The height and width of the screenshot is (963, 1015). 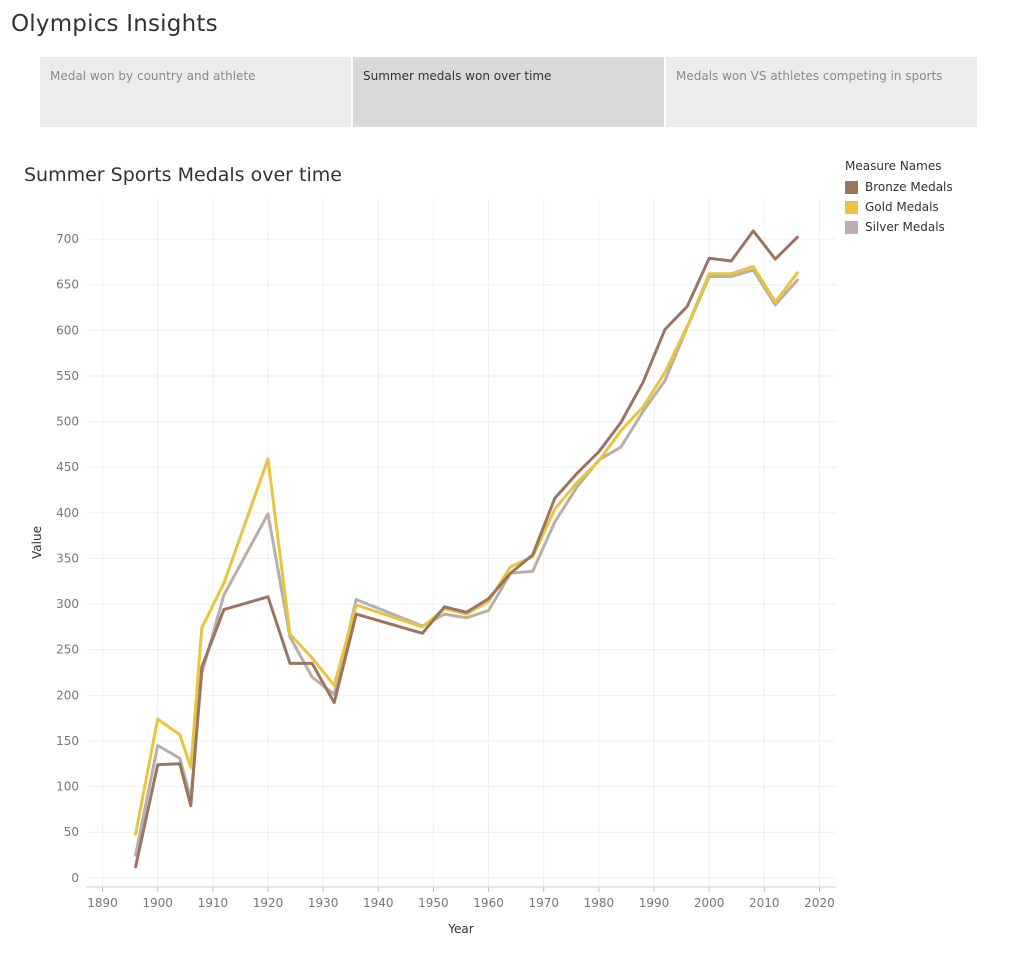 What do you see at coordinates (268, 903) in the screenshot?
I see `x-tick-label: 1920` at bounding box center [268, 903].